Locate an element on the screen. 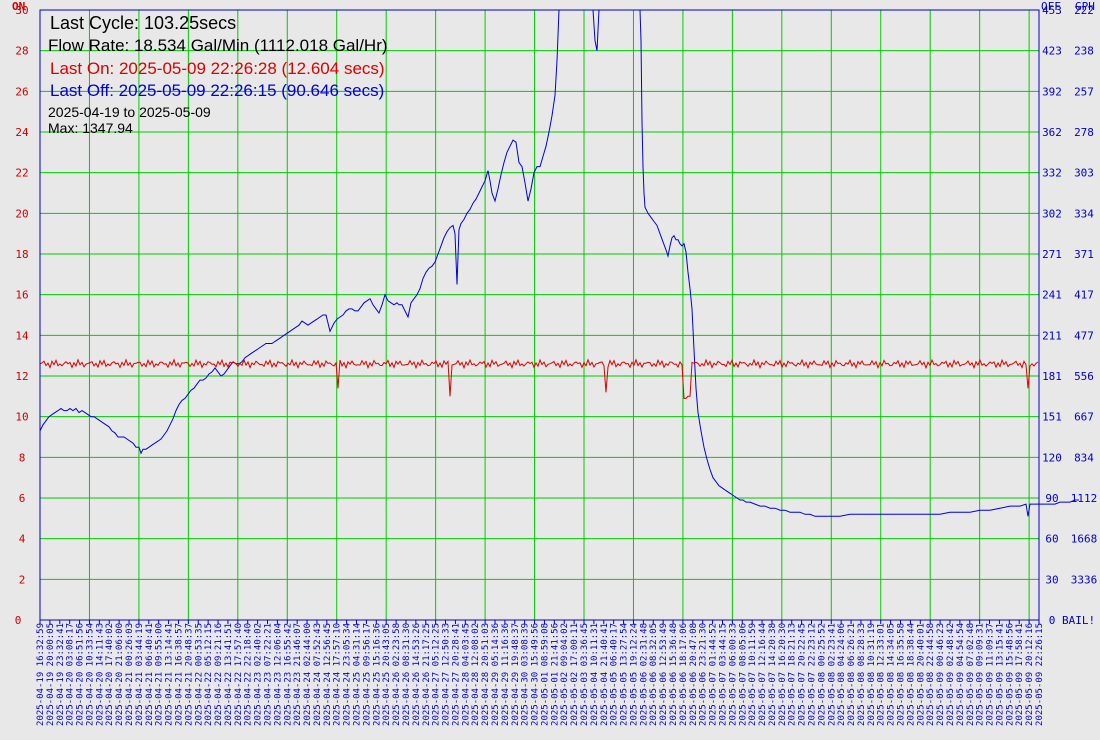  x-tick-label: 2025-05-08 04:24:06 is located at coordinates (842, 674).